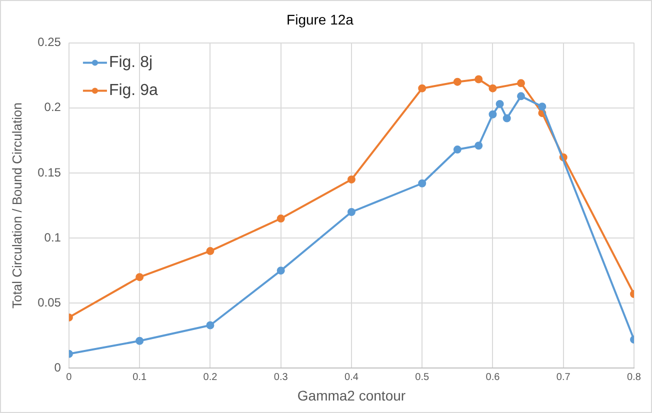 The width and height of the screenshot is (652, 413). I want to click on x-tick-label: 0.5, so click(422, 377).